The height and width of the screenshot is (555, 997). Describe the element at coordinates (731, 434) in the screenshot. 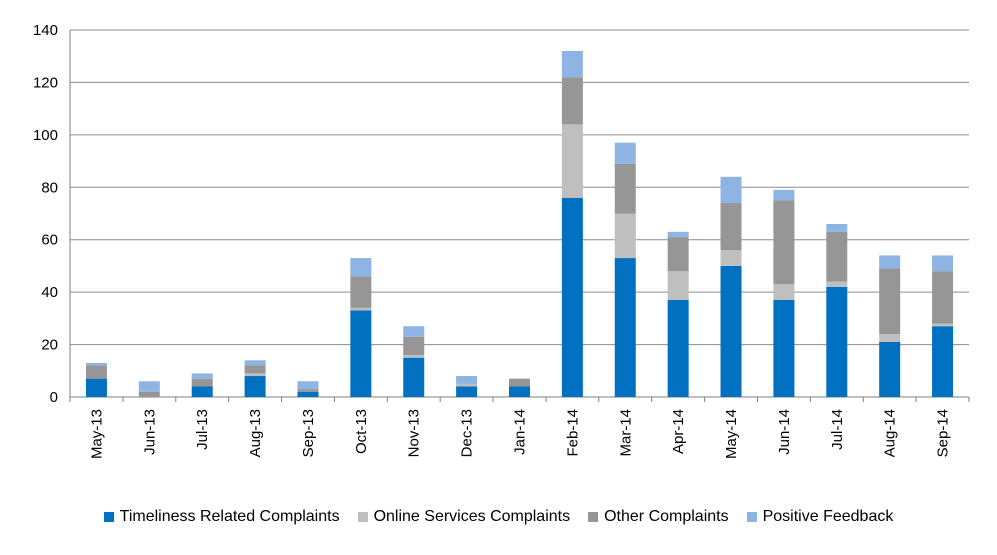

I see `x-tick-label: May-14` at that location.